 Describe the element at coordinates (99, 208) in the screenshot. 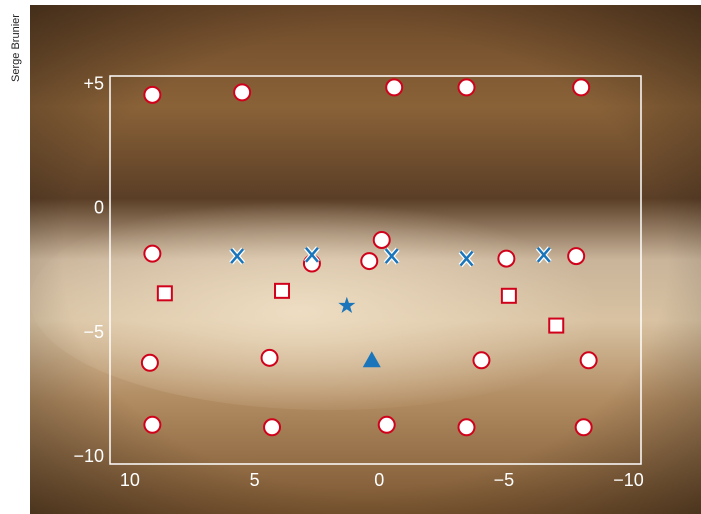

I see `y-tick-label: 0` at that location.